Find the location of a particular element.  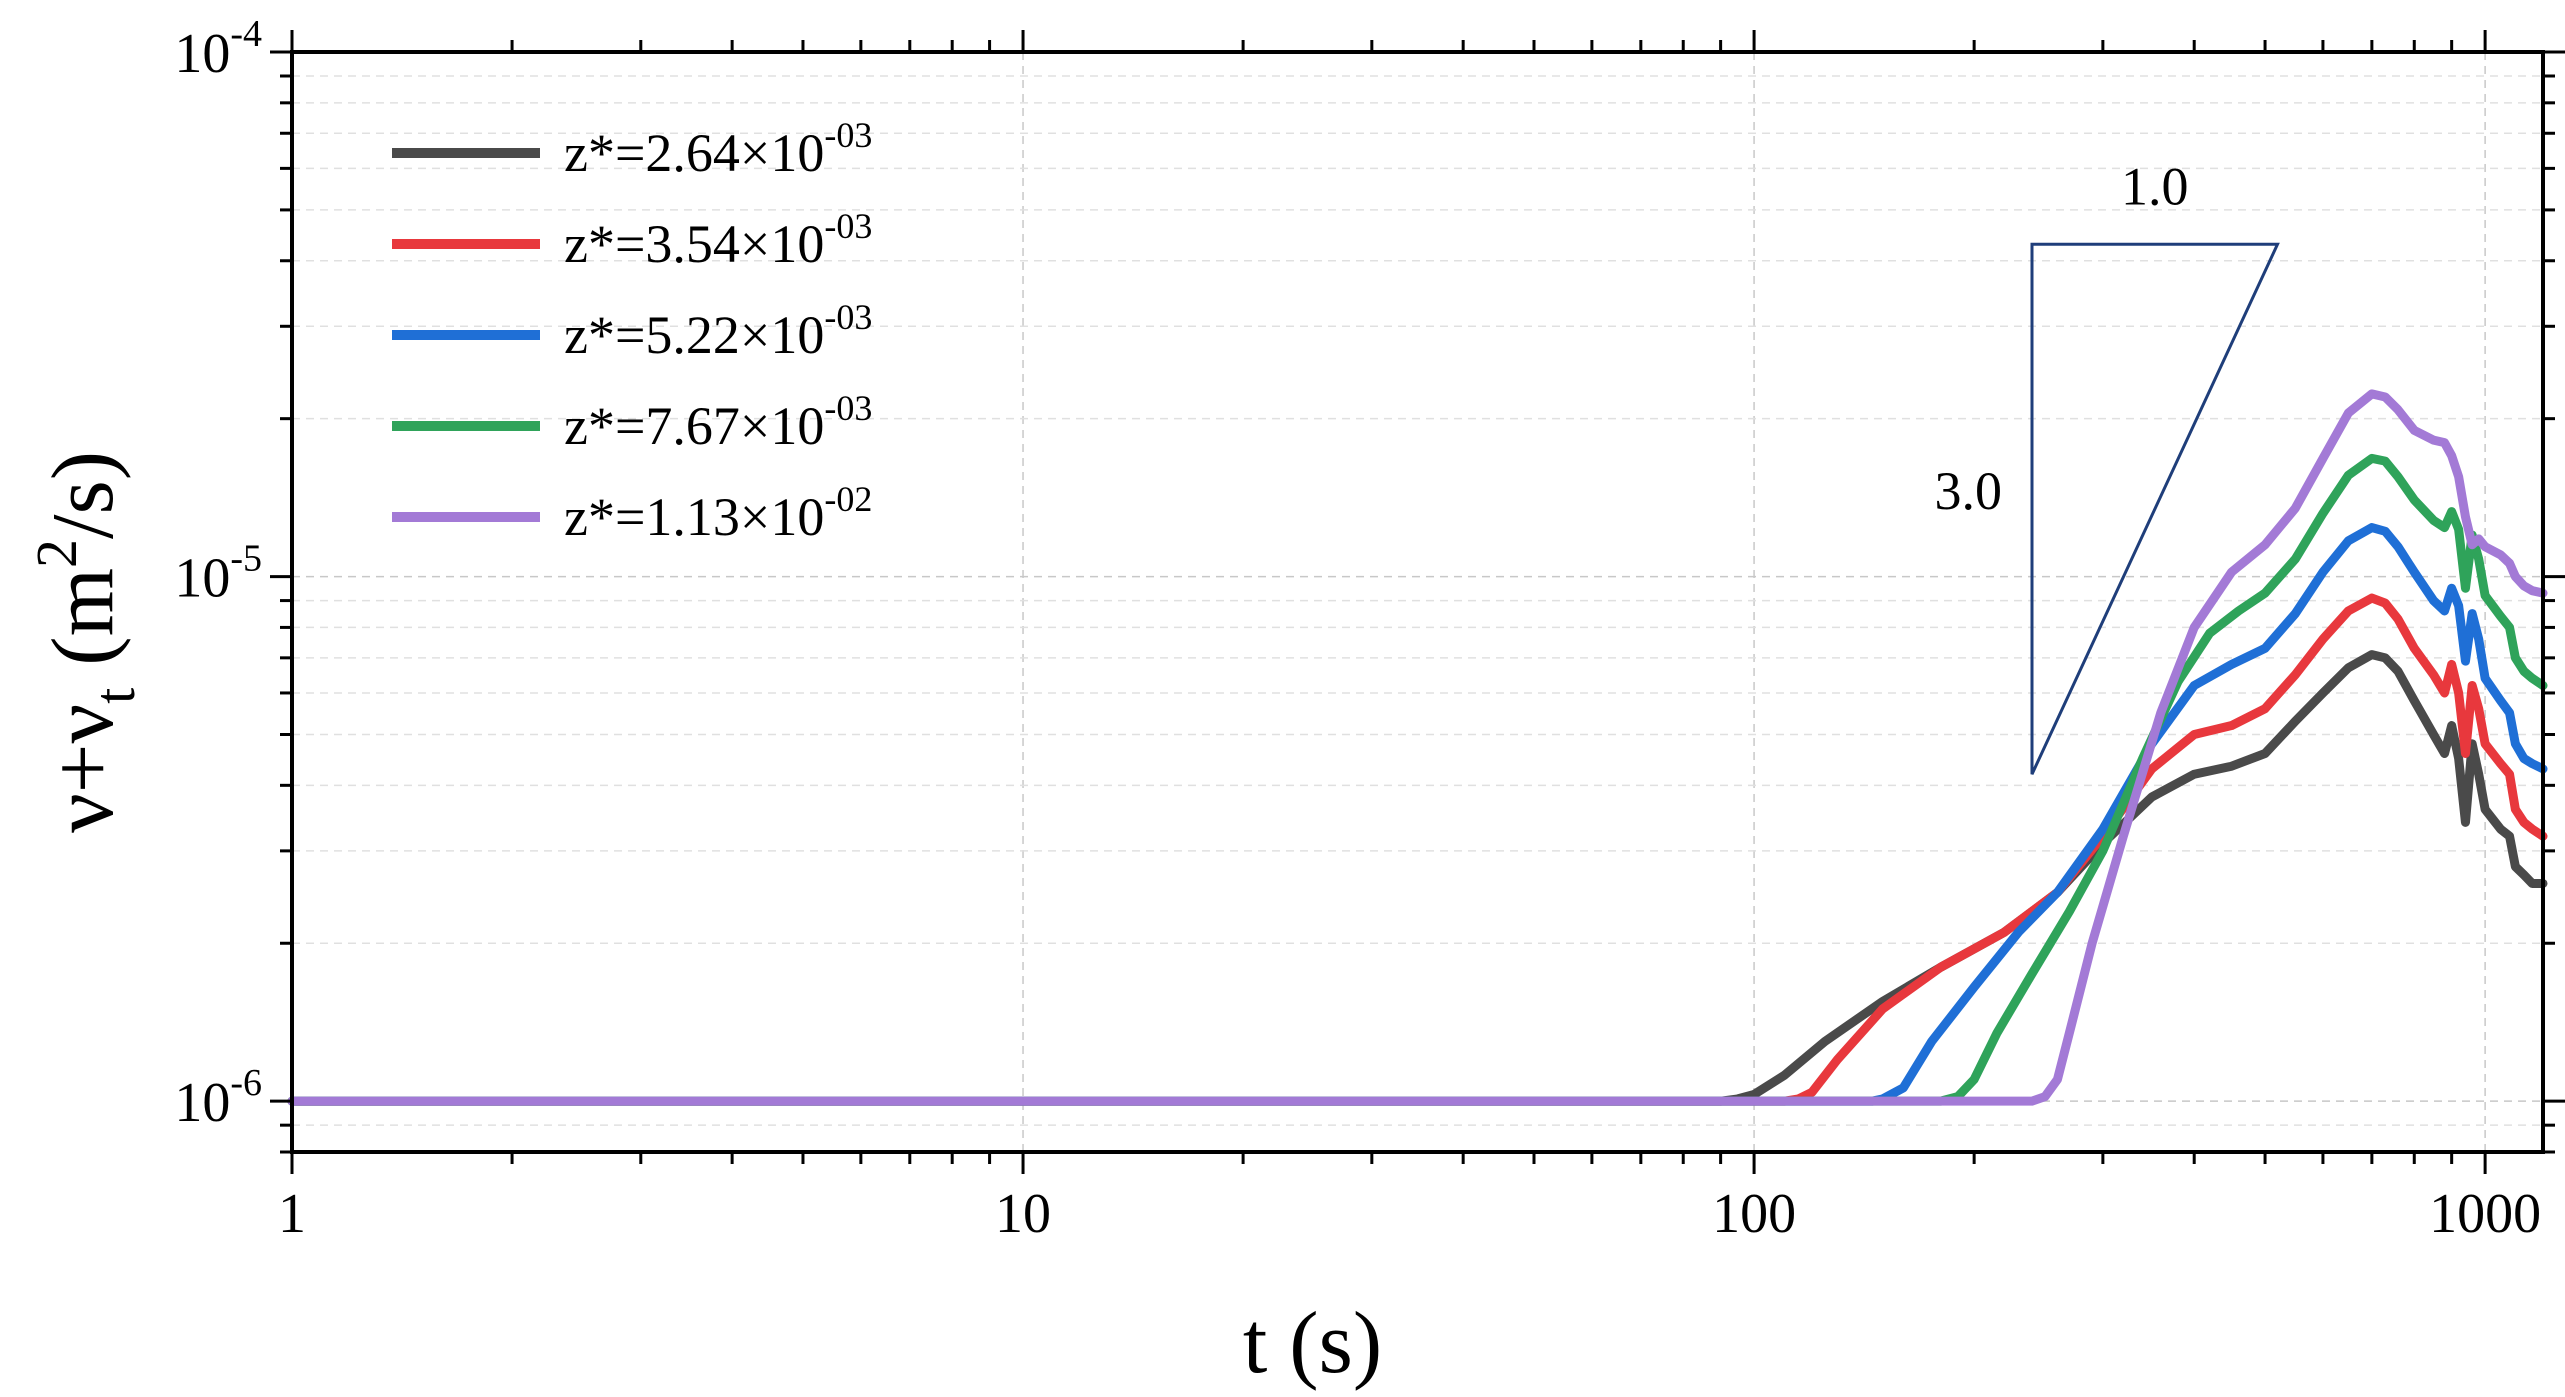

slope-vertical-label: 3.0 is located at coordinates (1969, 491).